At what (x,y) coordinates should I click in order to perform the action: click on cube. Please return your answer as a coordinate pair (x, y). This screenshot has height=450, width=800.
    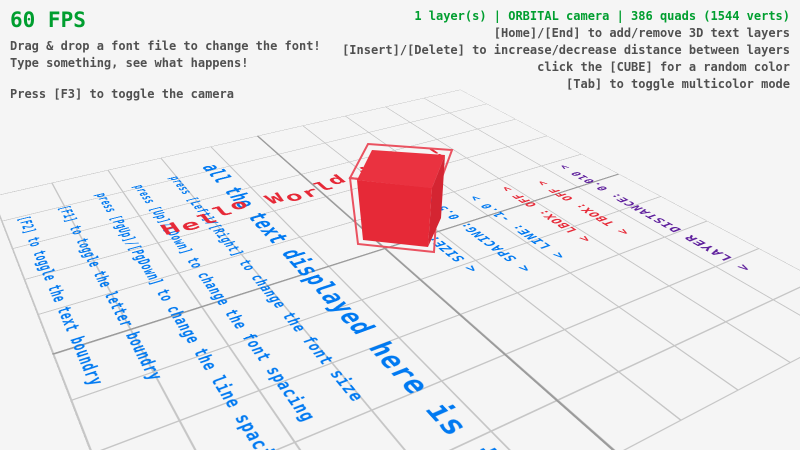
    Looking at the image, I should click on (405, 198).